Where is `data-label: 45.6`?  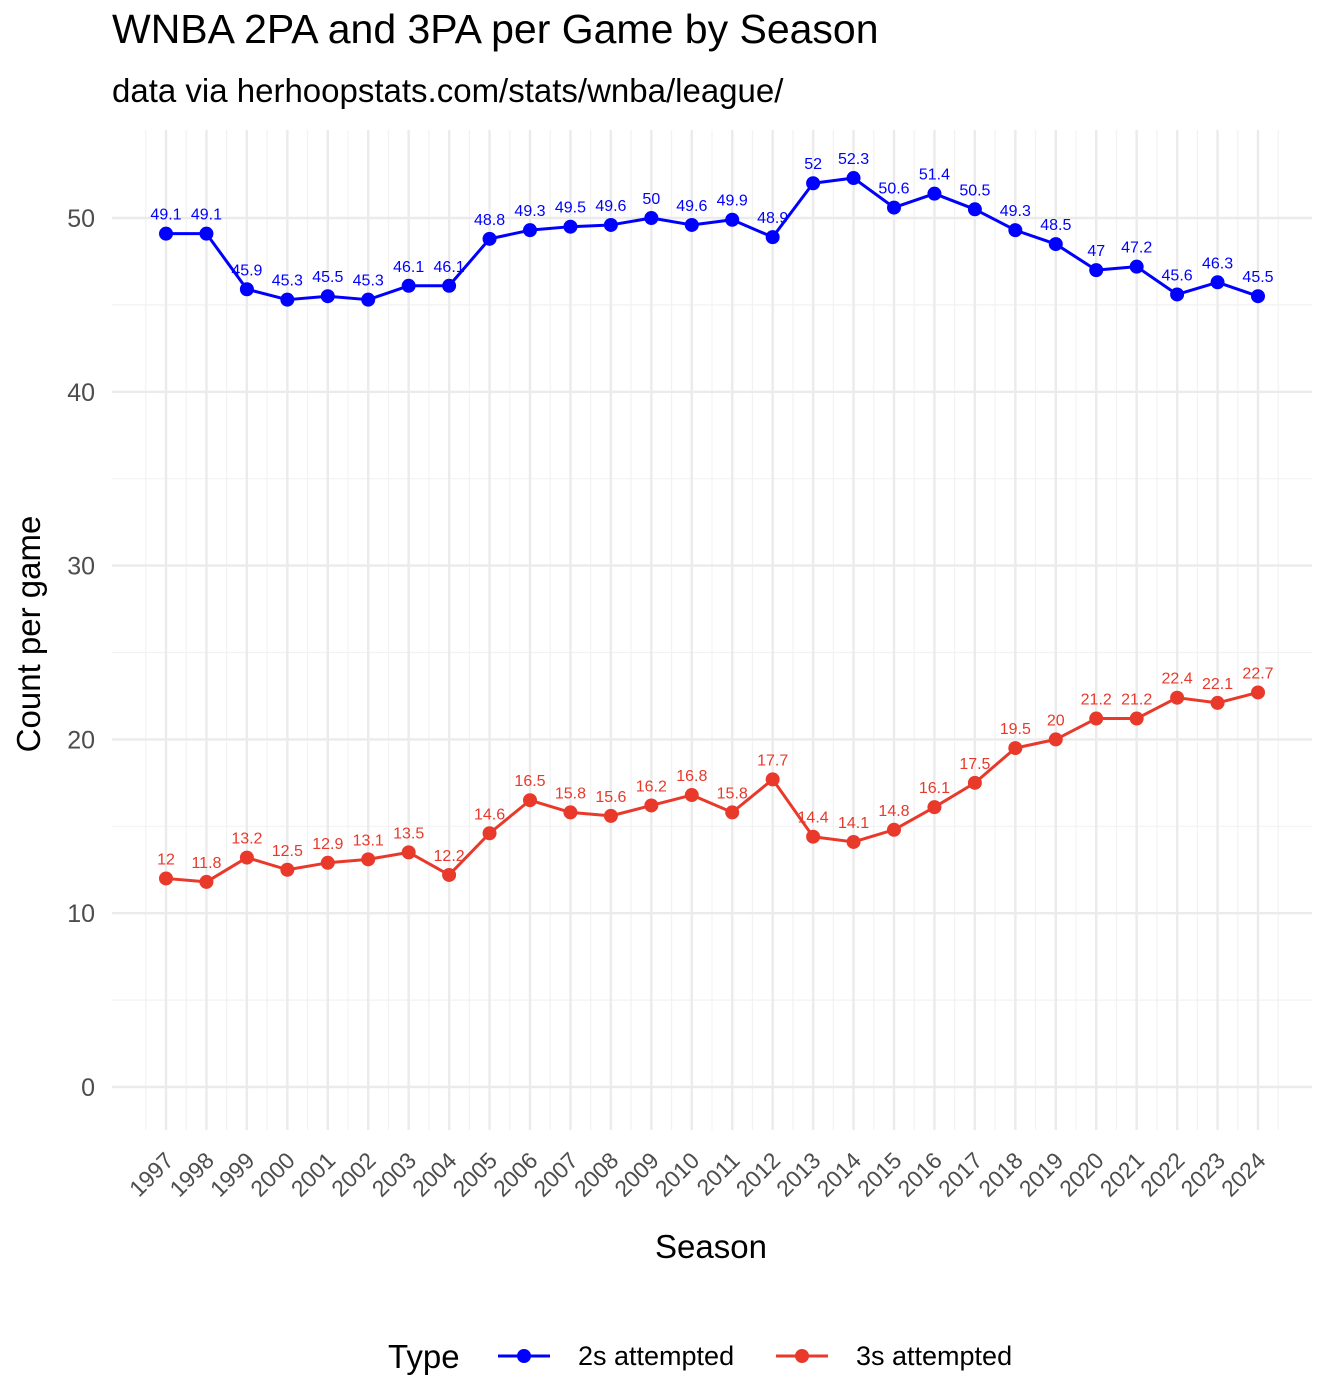
data-label: 45.6 is located at coordinates (1177, 275).